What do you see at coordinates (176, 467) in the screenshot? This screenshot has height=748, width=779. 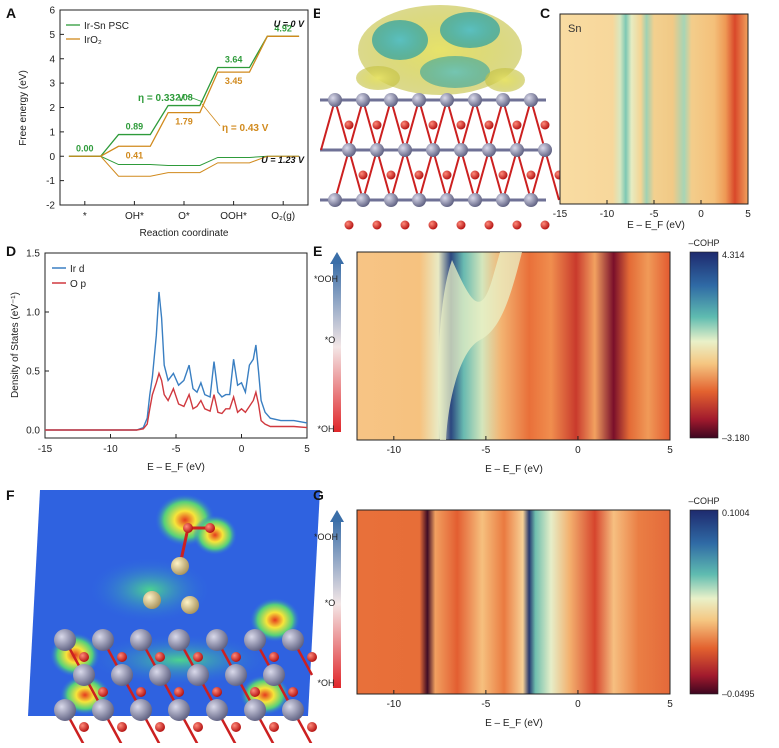 I see `panel-d-xlabel: E – E_F (eV)` at bounding box center [176, 467].